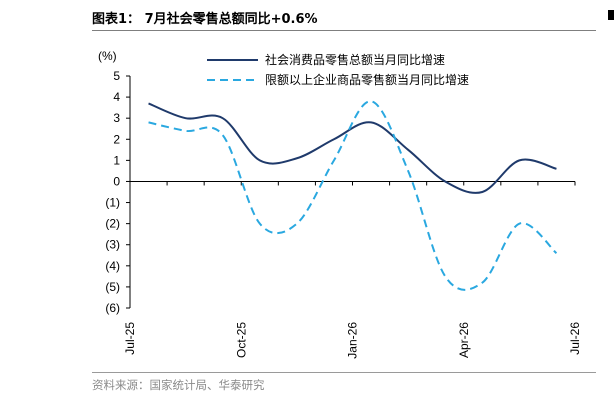 The image size is (616, 402). I want to click on x-tick-label: Jan-26, so click(353, 340).